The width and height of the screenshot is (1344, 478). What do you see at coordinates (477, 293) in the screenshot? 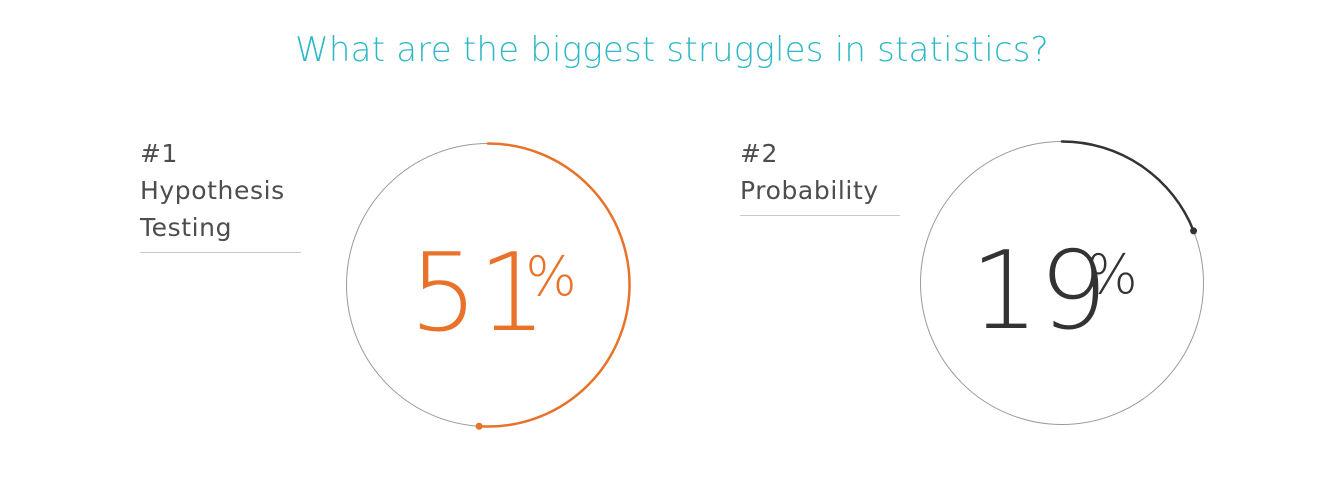
I see `gauge-1-value: 51` at bounding box center [477, 293].